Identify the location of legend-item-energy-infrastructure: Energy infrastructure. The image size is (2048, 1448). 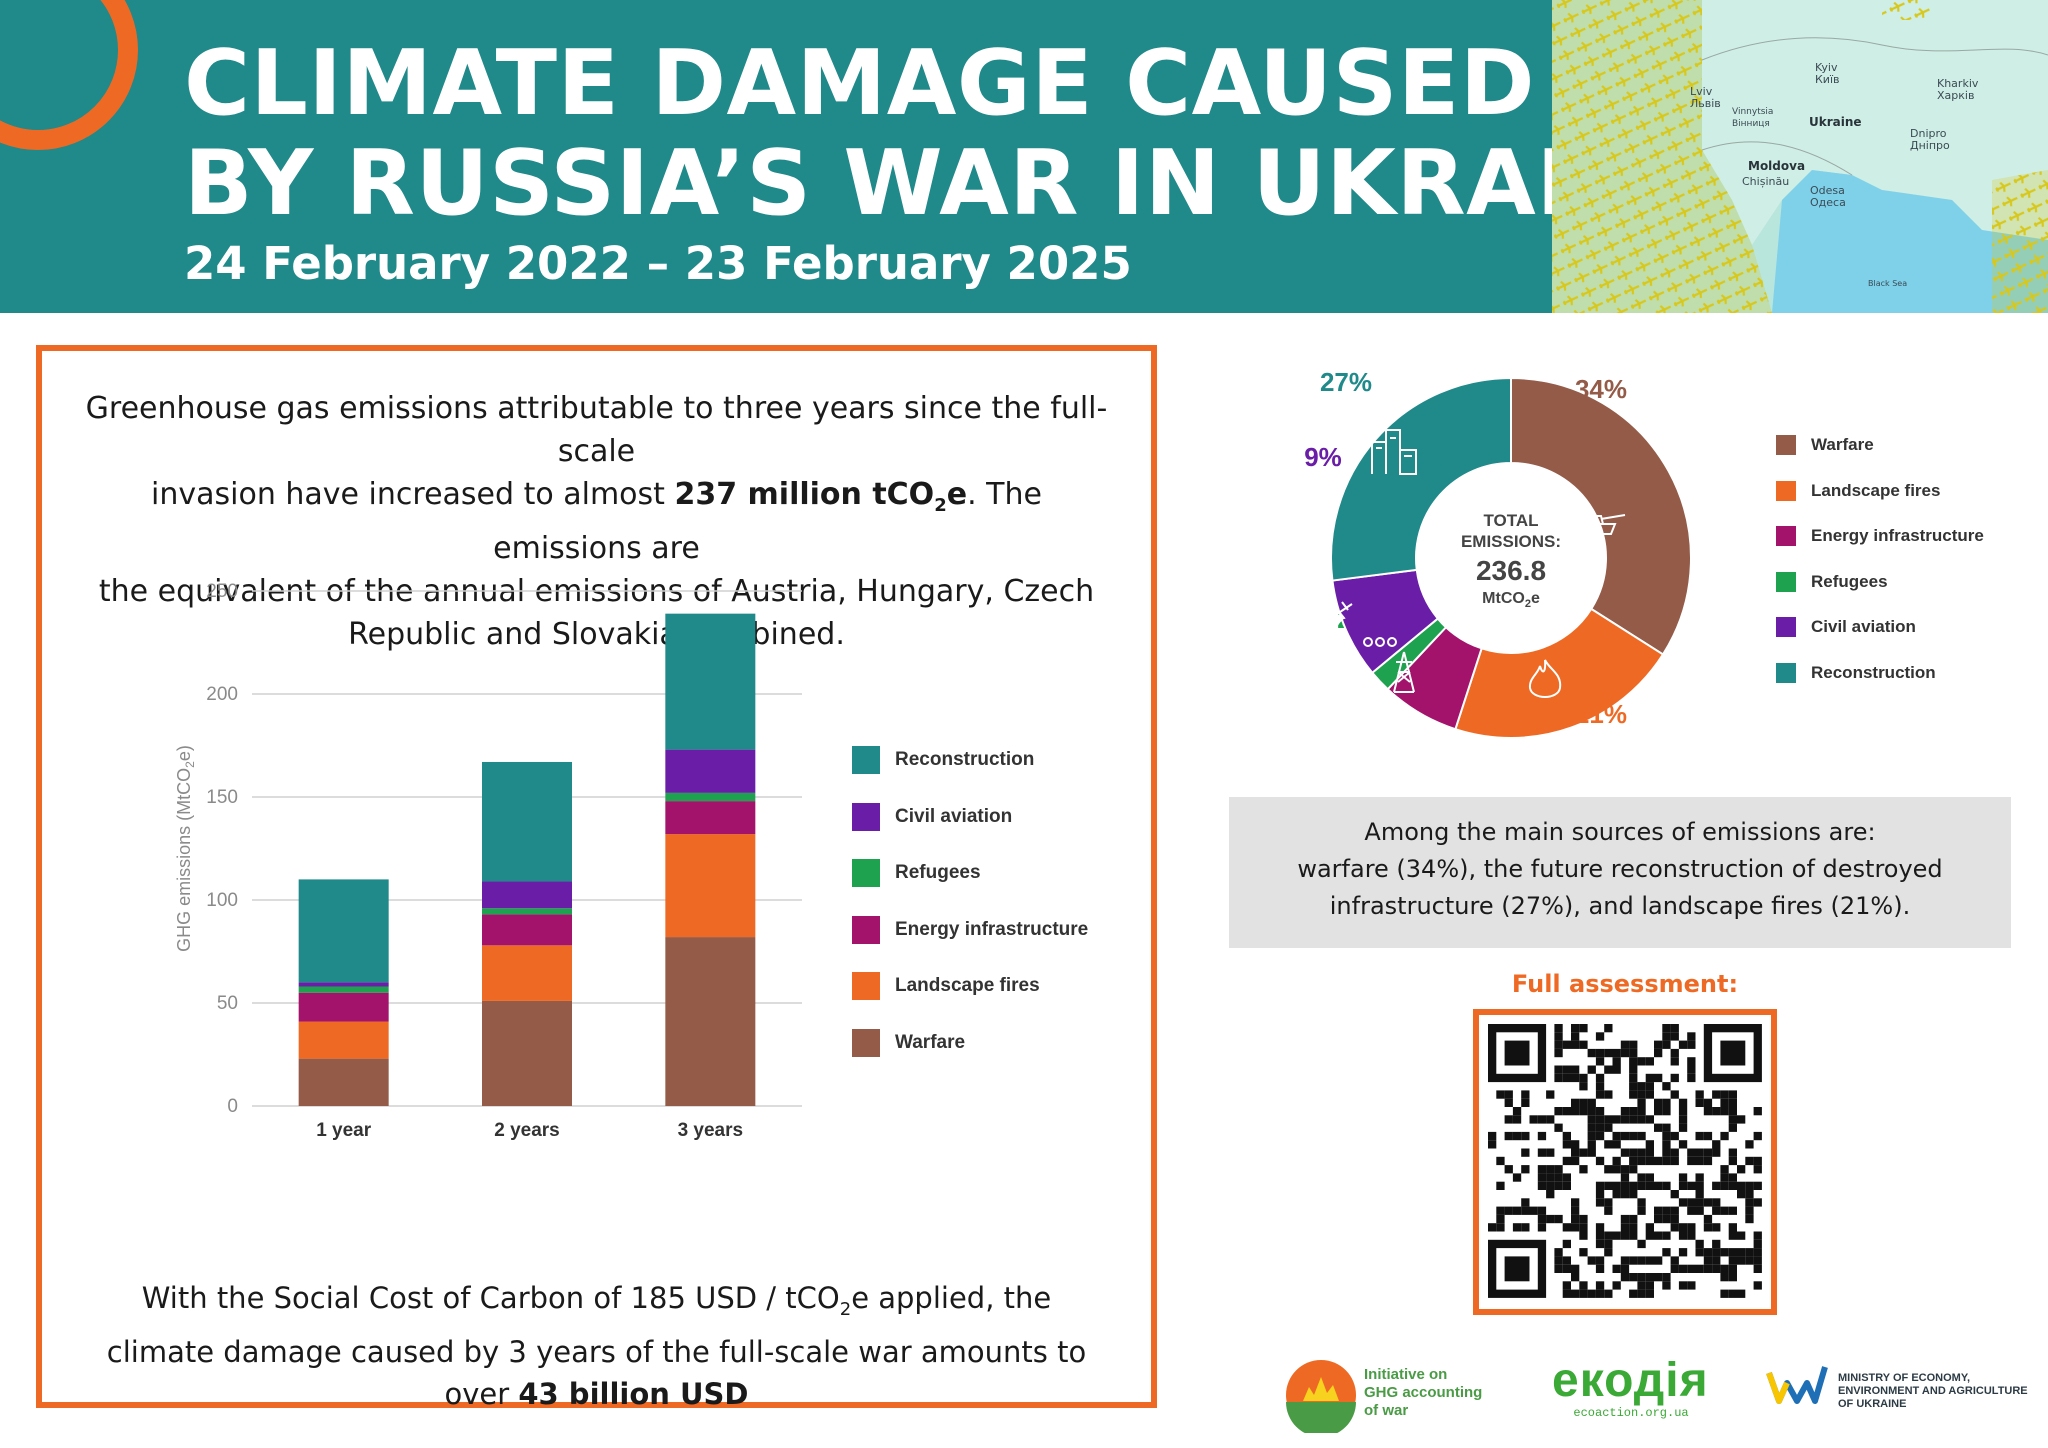
(970, 929).